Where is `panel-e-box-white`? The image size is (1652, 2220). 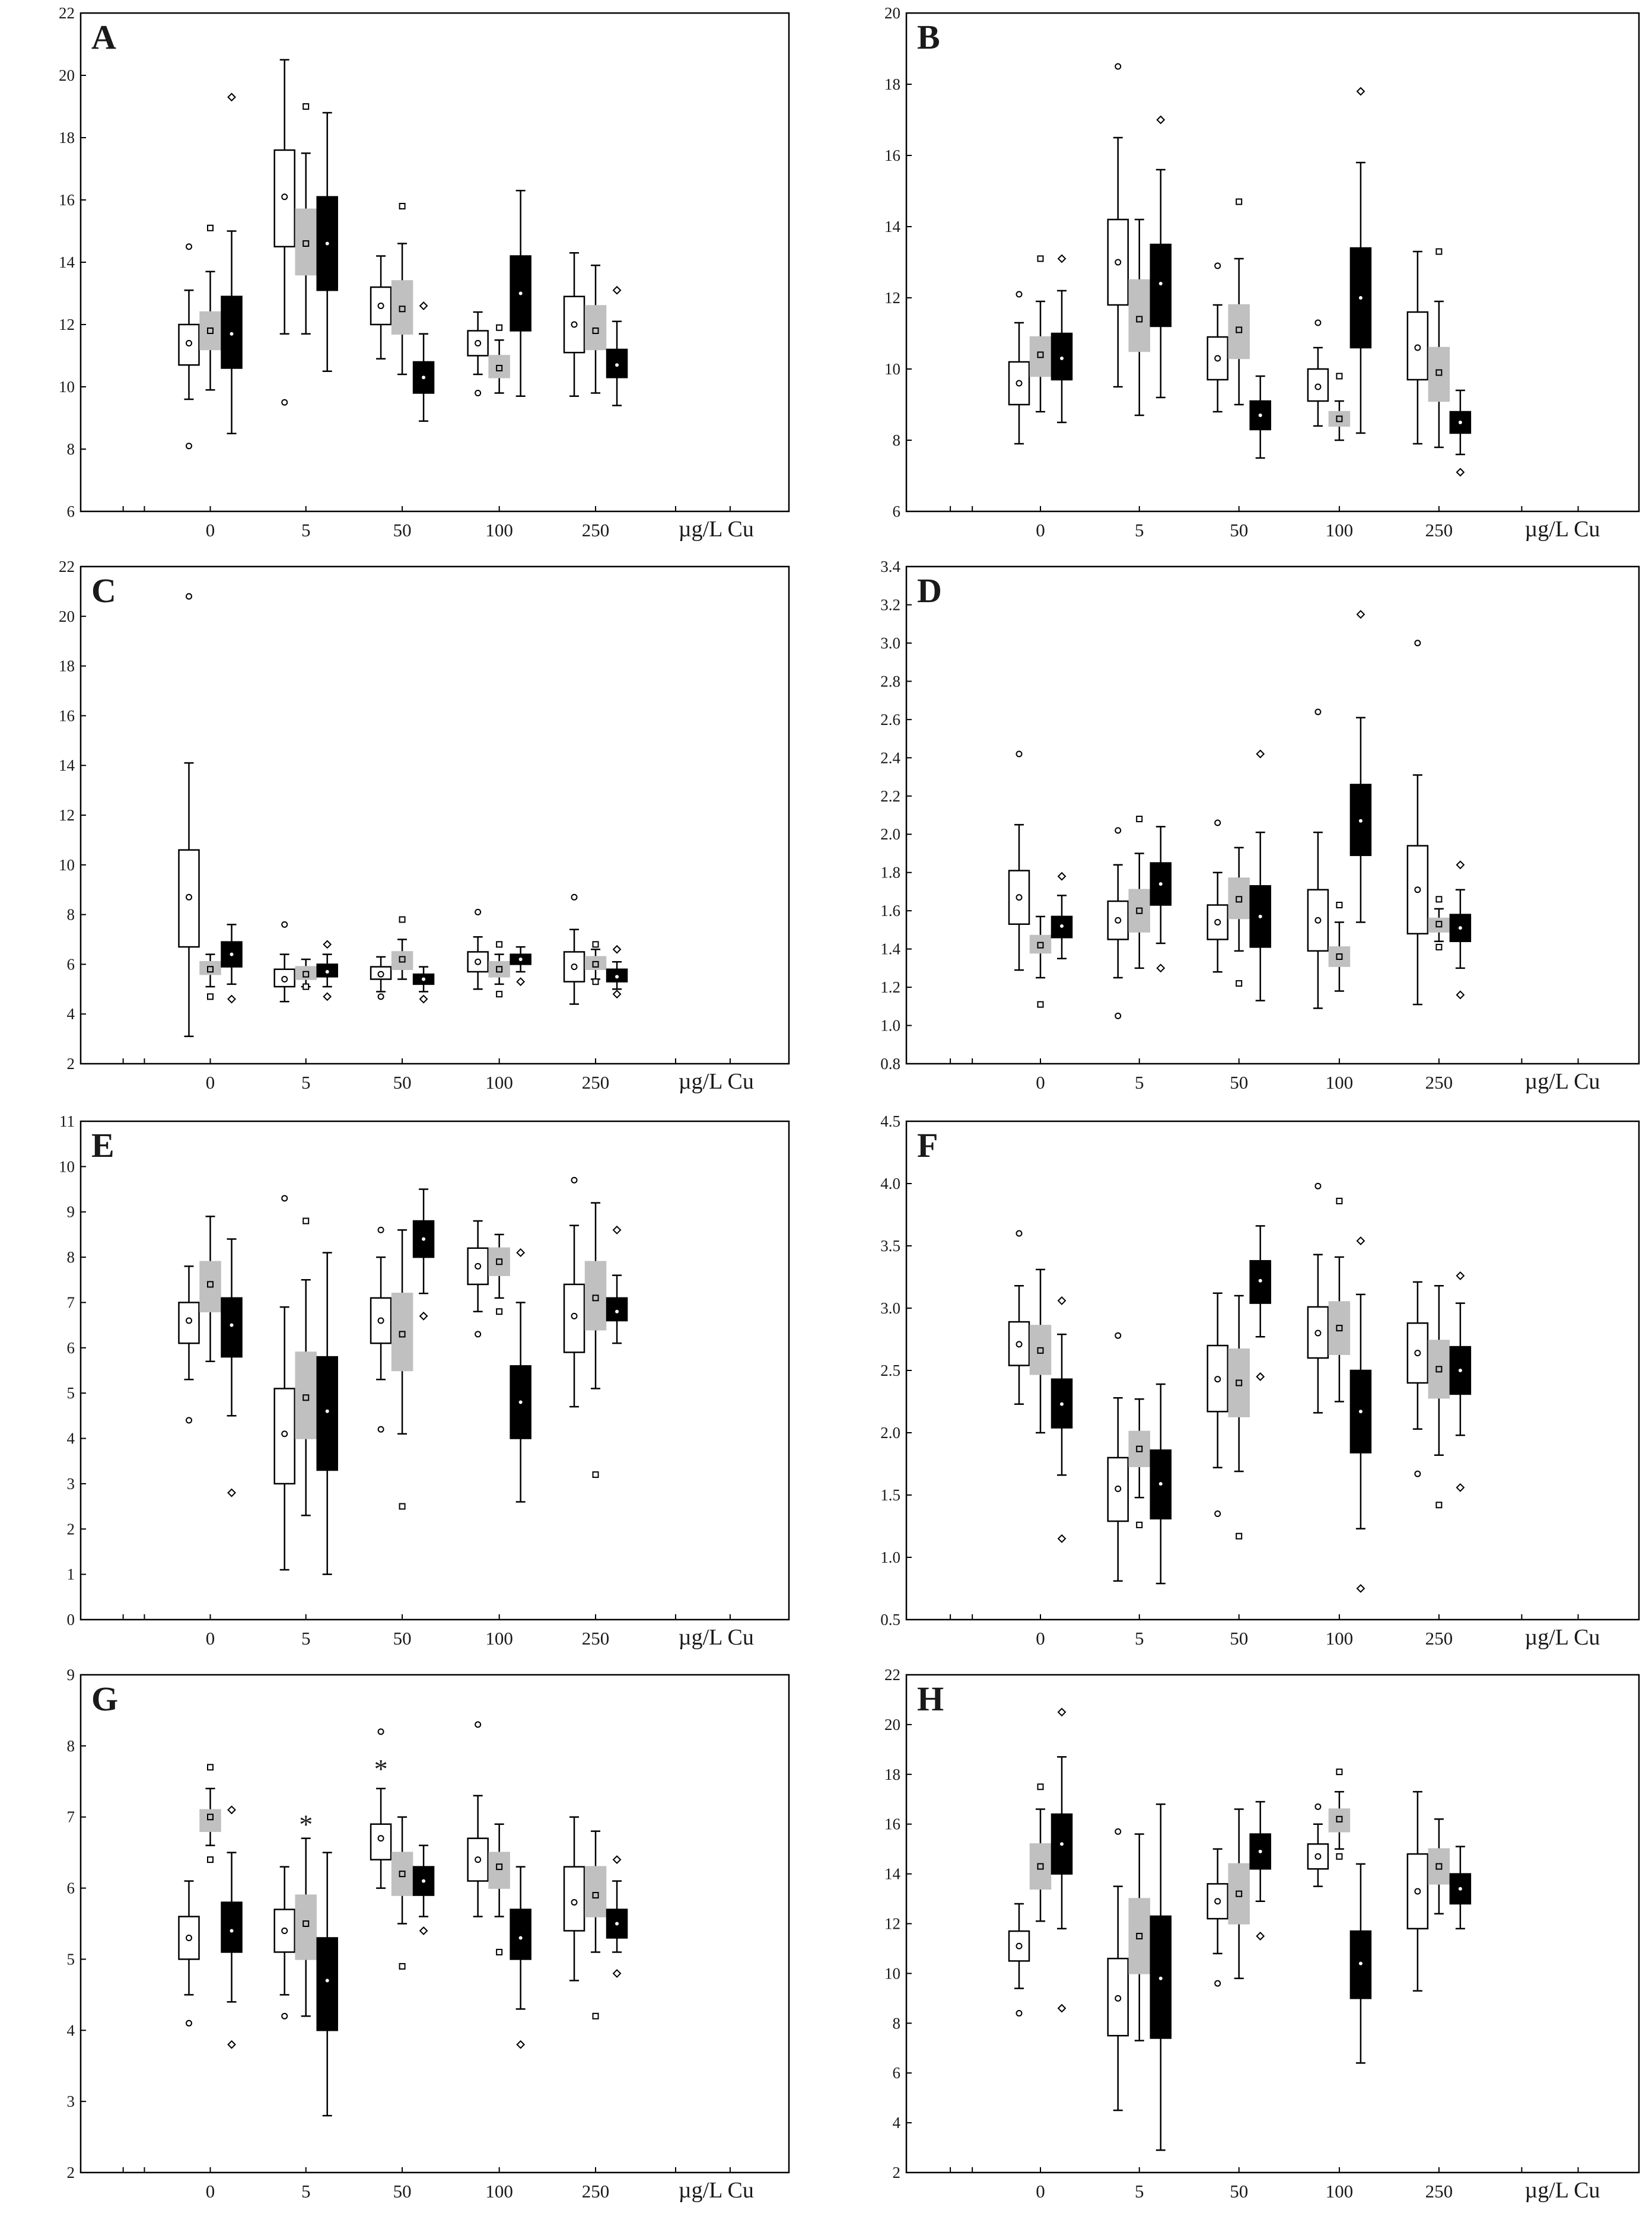
panel-e-box-white is located at coordinates (189, 1344).